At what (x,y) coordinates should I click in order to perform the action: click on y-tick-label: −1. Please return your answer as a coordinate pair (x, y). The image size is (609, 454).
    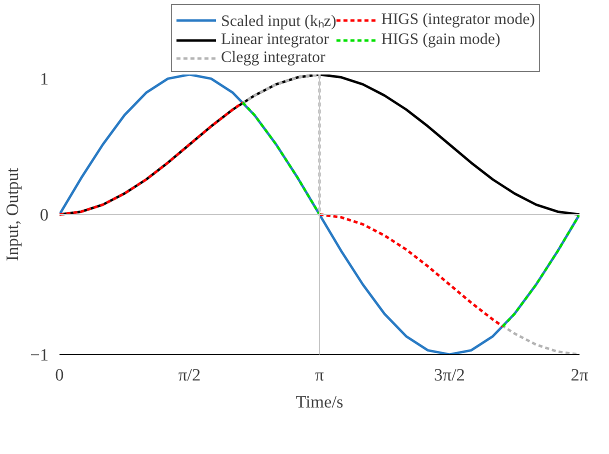
    Looking at the image, I should click on (39, 355).